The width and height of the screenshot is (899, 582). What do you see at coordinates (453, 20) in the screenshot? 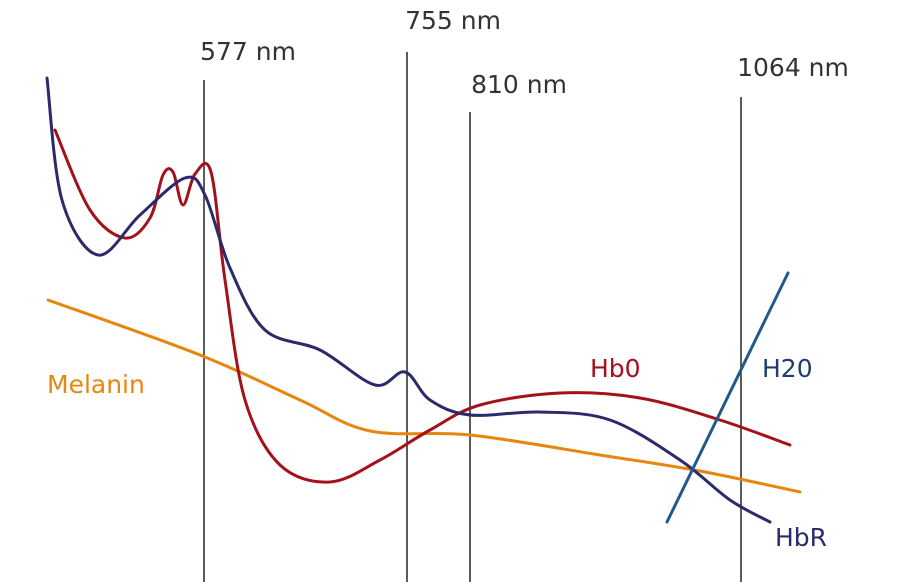
I see `marker-label: 755 nm` at bounding box center [453, 20].